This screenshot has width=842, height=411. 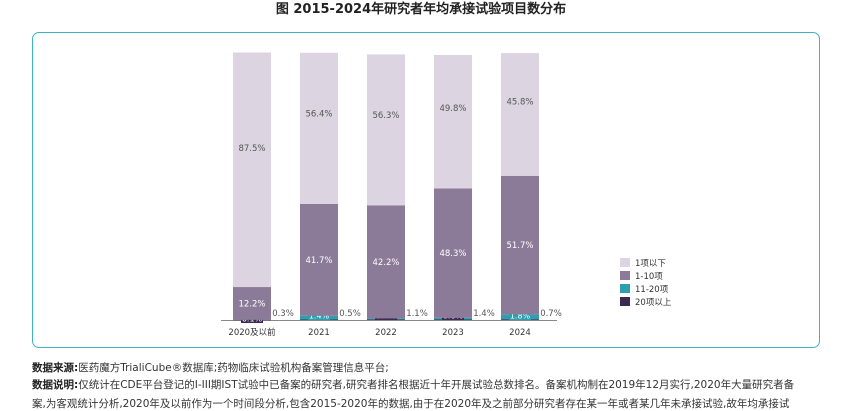 I want to click on bar-1项以下-2021, so click(x=319, y=128).